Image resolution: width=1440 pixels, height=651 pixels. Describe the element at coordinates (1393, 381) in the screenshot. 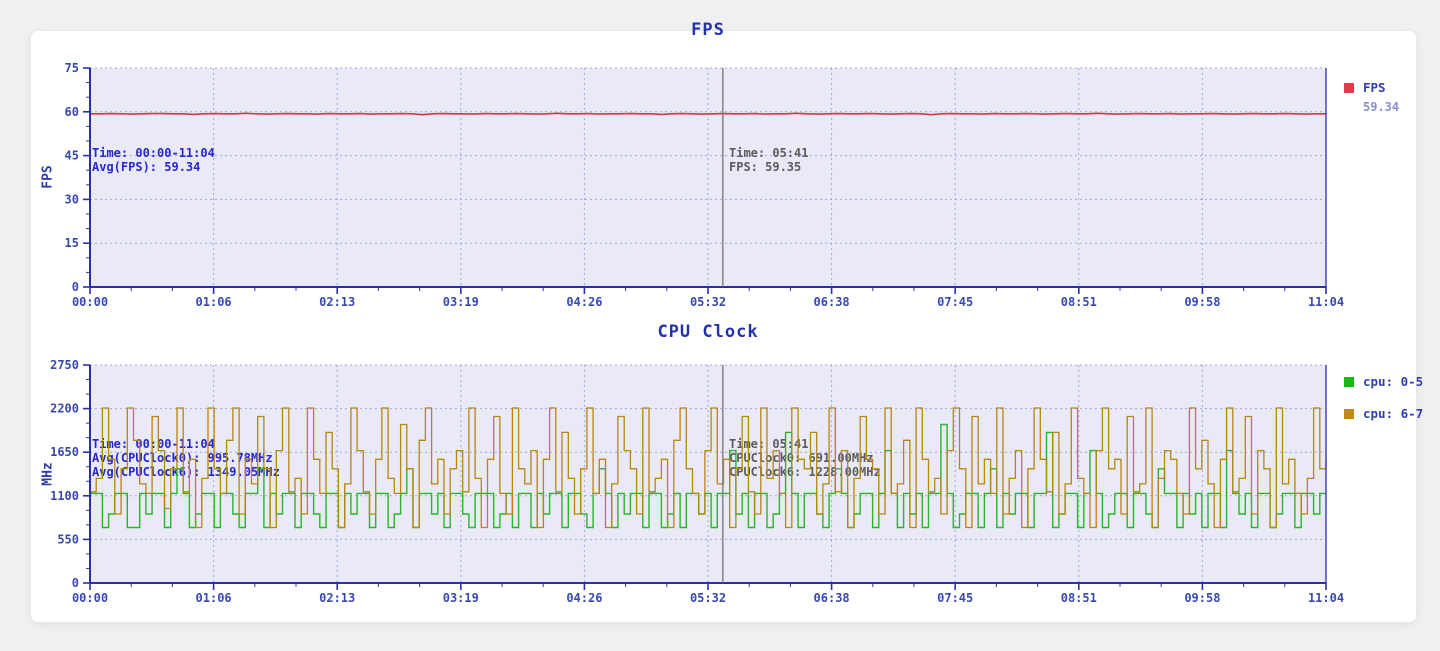

I see `cpu-0-5-legend-label: cpu: 0-5` at that location.